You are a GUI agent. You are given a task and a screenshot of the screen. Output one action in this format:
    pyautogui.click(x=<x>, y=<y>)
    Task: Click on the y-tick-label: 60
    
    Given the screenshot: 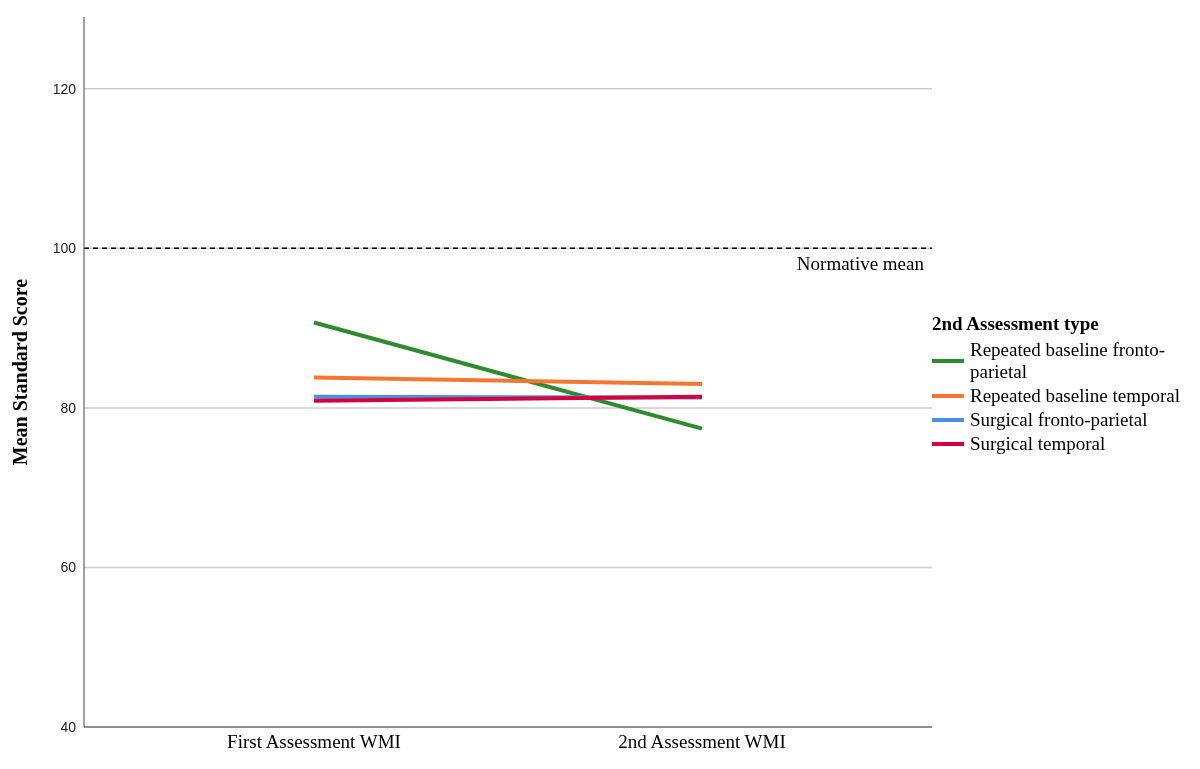 What is the action you would take?
    pyautogui.click(x=68, y=567)
    